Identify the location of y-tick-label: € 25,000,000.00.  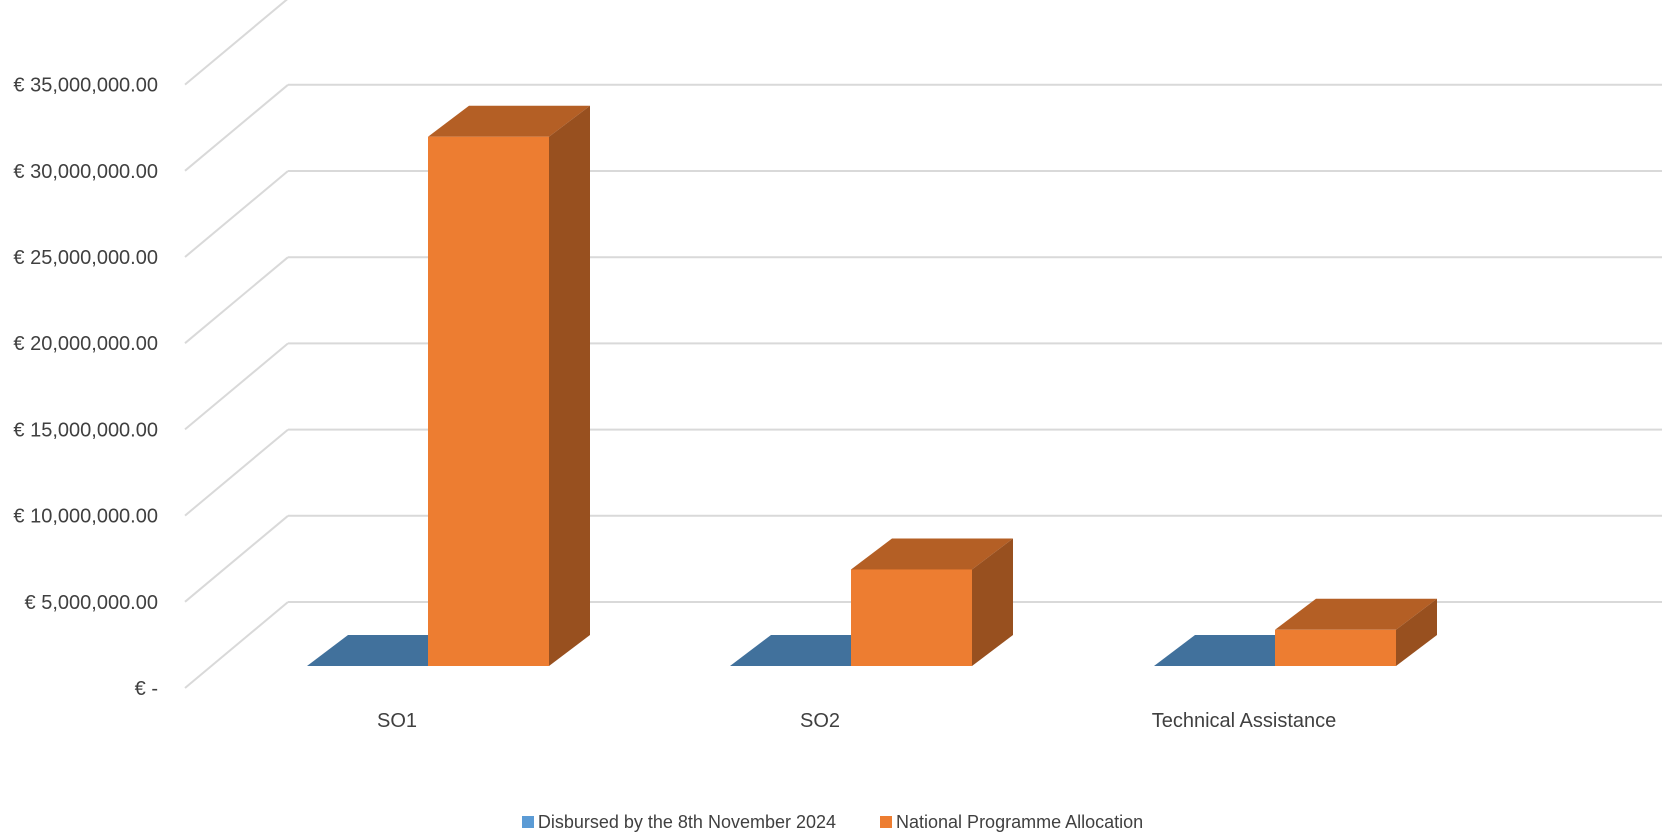
(85, 258).